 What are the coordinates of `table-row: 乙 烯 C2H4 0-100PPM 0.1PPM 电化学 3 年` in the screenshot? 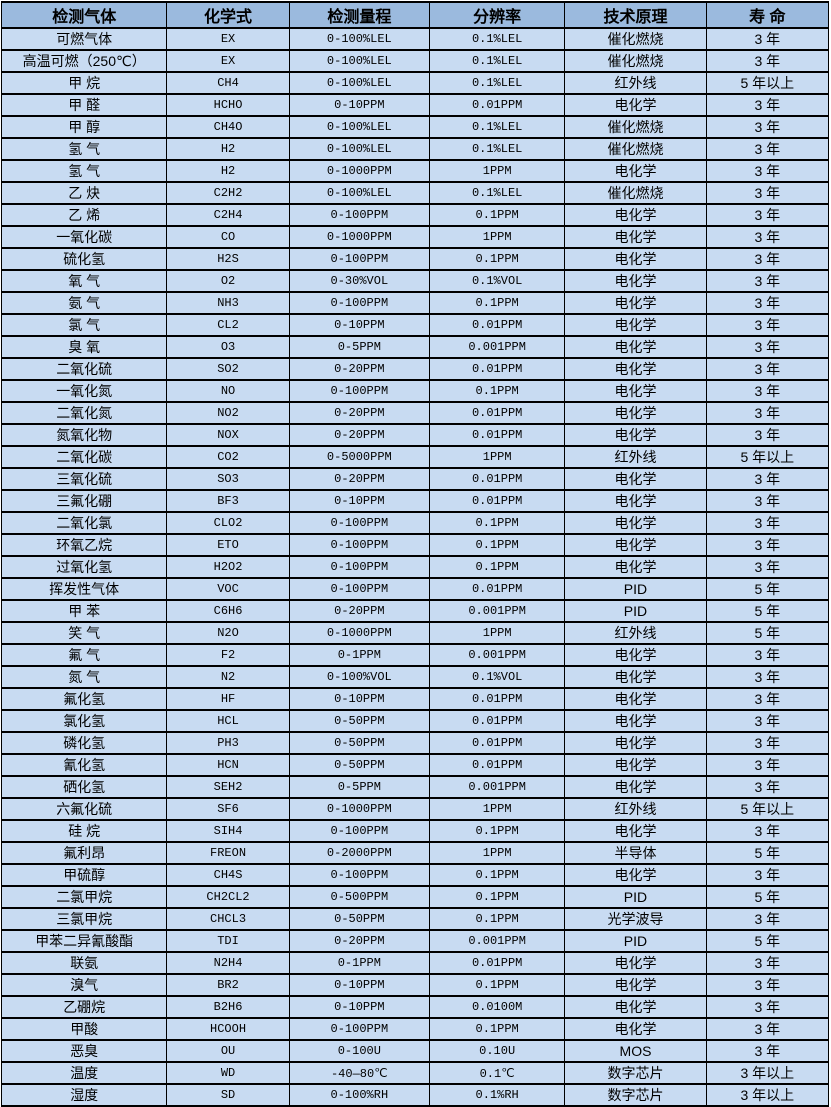 It's located at (415, 215).